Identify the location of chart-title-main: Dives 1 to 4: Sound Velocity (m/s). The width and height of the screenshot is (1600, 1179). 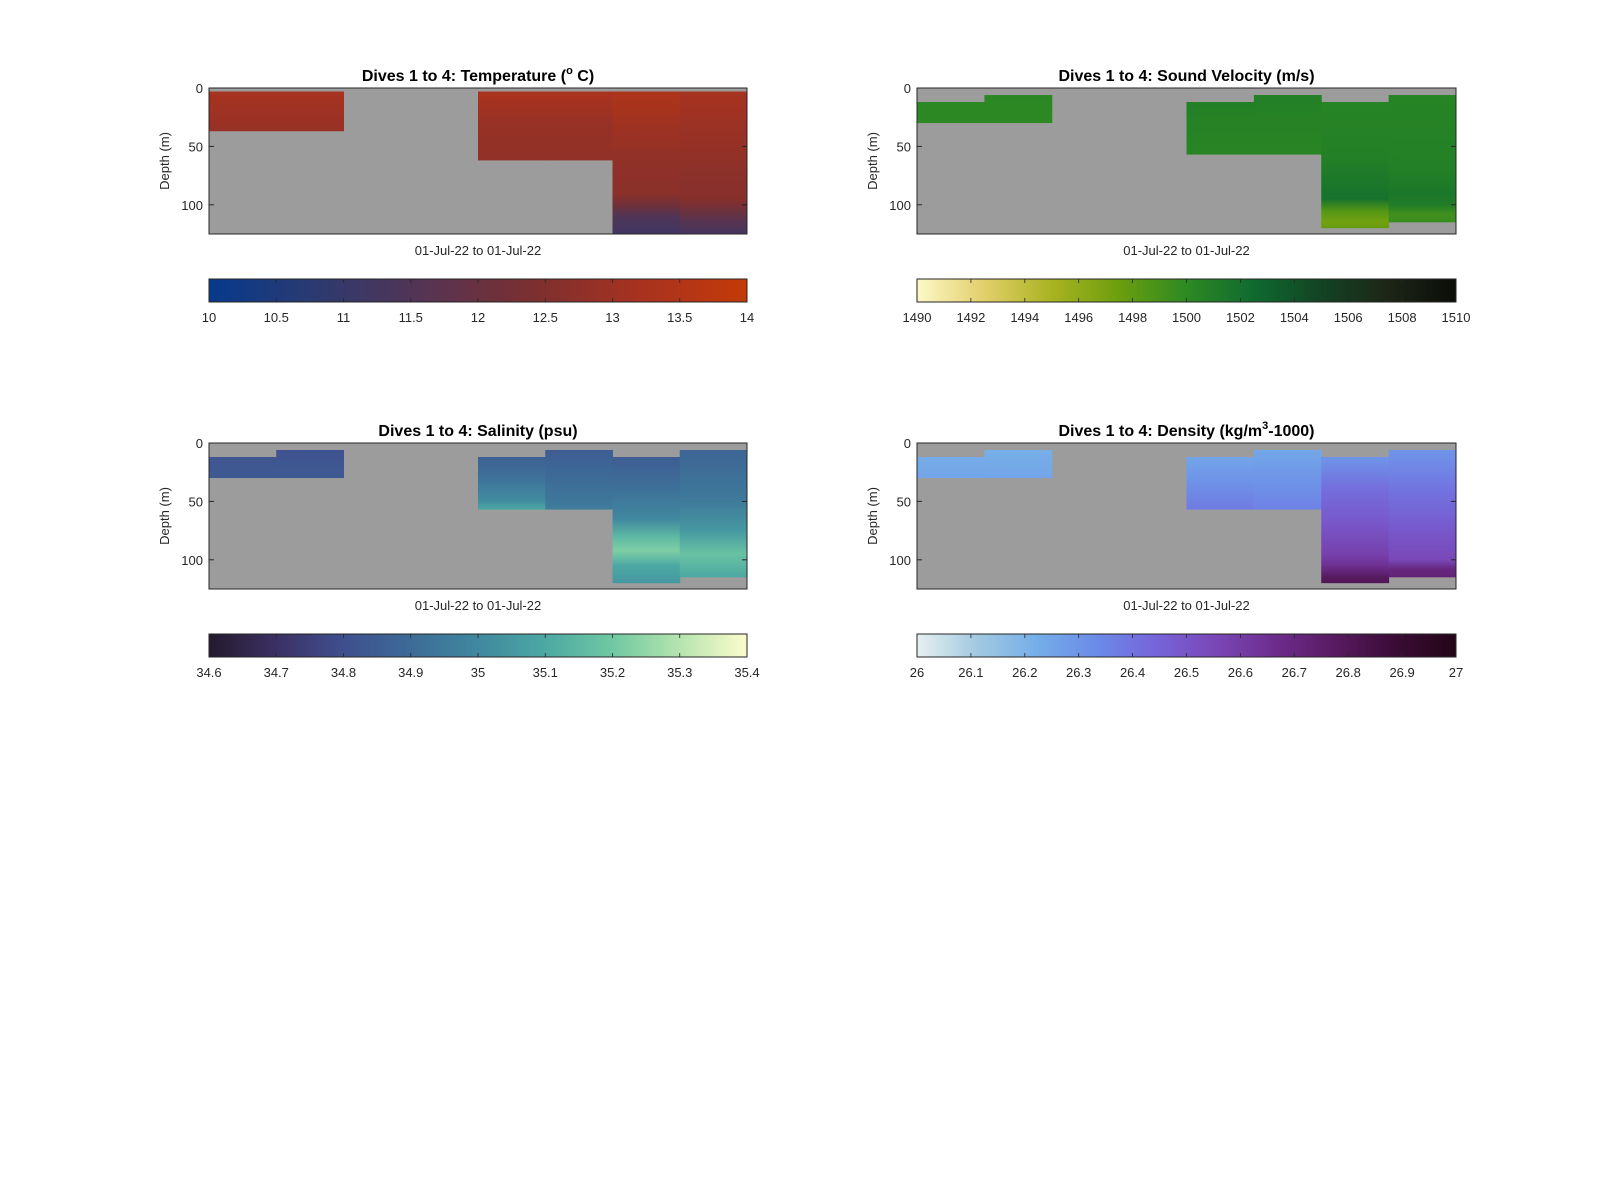
(1186, 76).